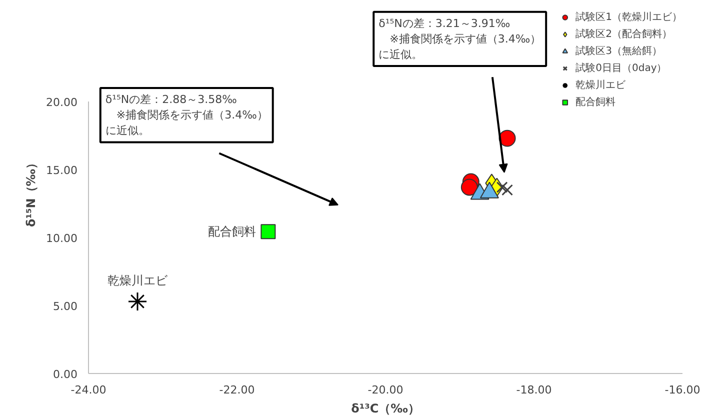 Image resolution: width=721 pixels, height=418 pixels. What do you see at coordinates (237, 390) in the screenshot?
I see `x-tick-label: -22.00` at bounding box center [237, 390].